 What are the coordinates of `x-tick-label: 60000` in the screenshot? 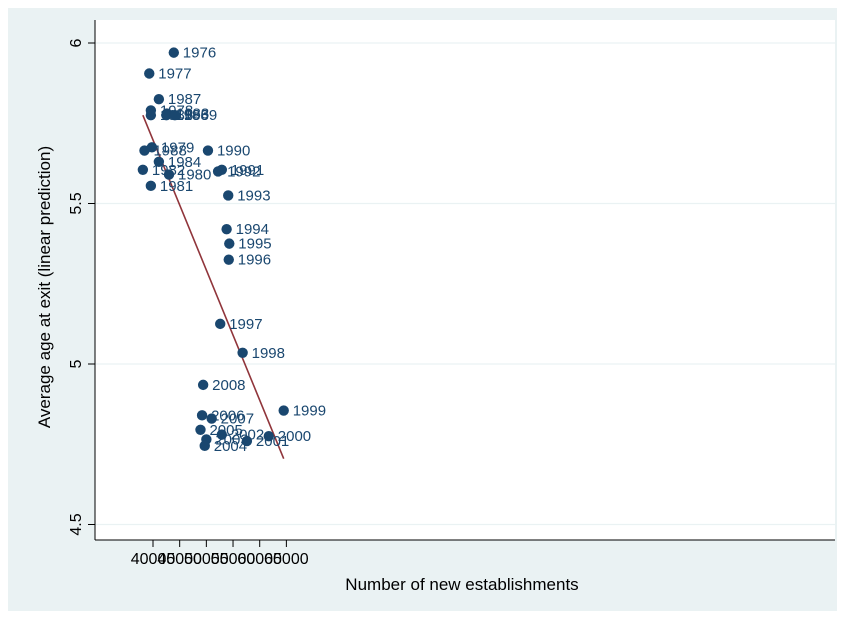 It's located at (259, 559).